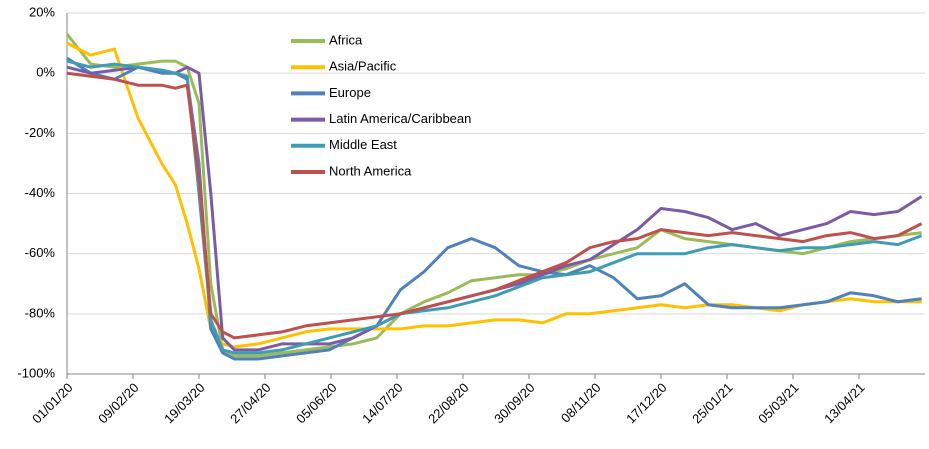 The height and width of the screenshot is (449, 929). Describe the element at coordinates (40, 252) in the screenshot. I see `y-tick-label: -60%` at that location.